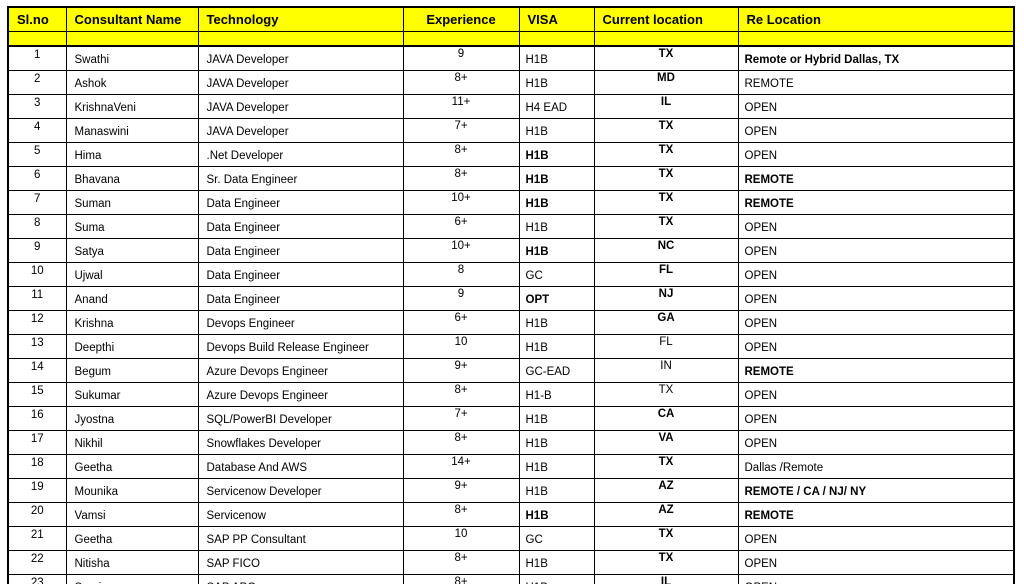 The height and width of the screenshot is (584, 1024). Describe the element at coordinates (132, 202) in the screenshot. I see `cell-consultant-name: Suman` at that location.